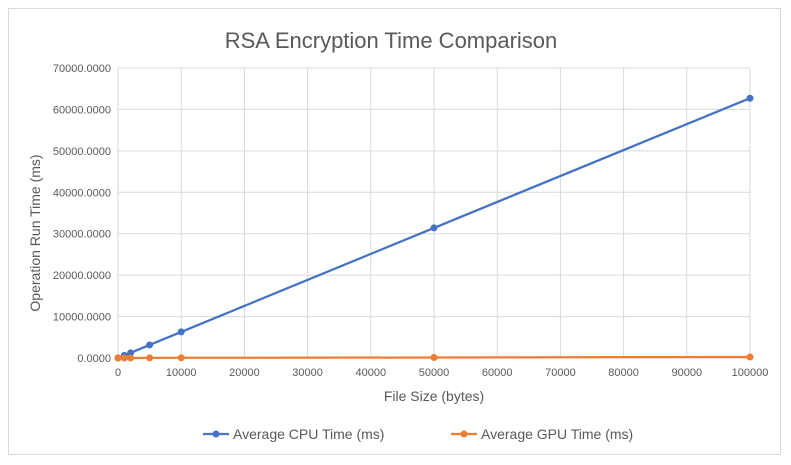 This screenshot has height=465, width=791. I want to click on x-tick-label: 0, so click(118, 373).